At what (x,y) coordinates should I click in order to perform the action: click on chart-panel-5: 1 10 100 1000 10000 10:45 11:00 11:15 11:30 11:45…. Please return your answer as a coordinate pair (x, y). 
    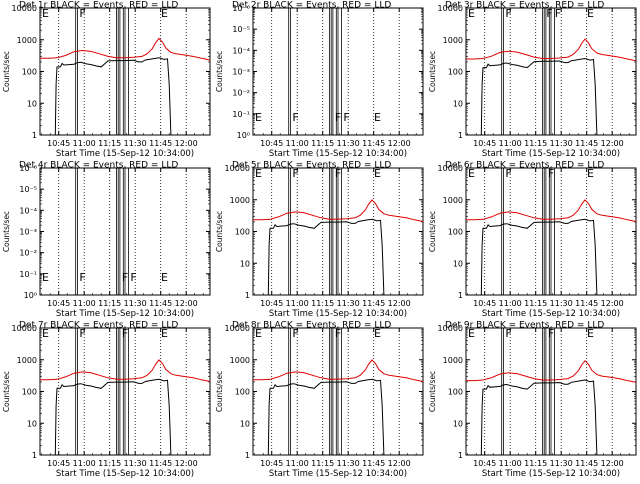
    Looking at the image, I should click on (319, 240).